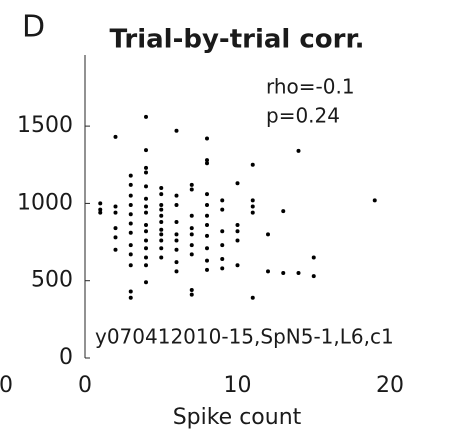 The height and width of the screenshot is (435, 457). What do you see at coordinates (310, 87) in the screenshot?
I see `annotation: rho=-0.1` at bounding box center [310, 87].